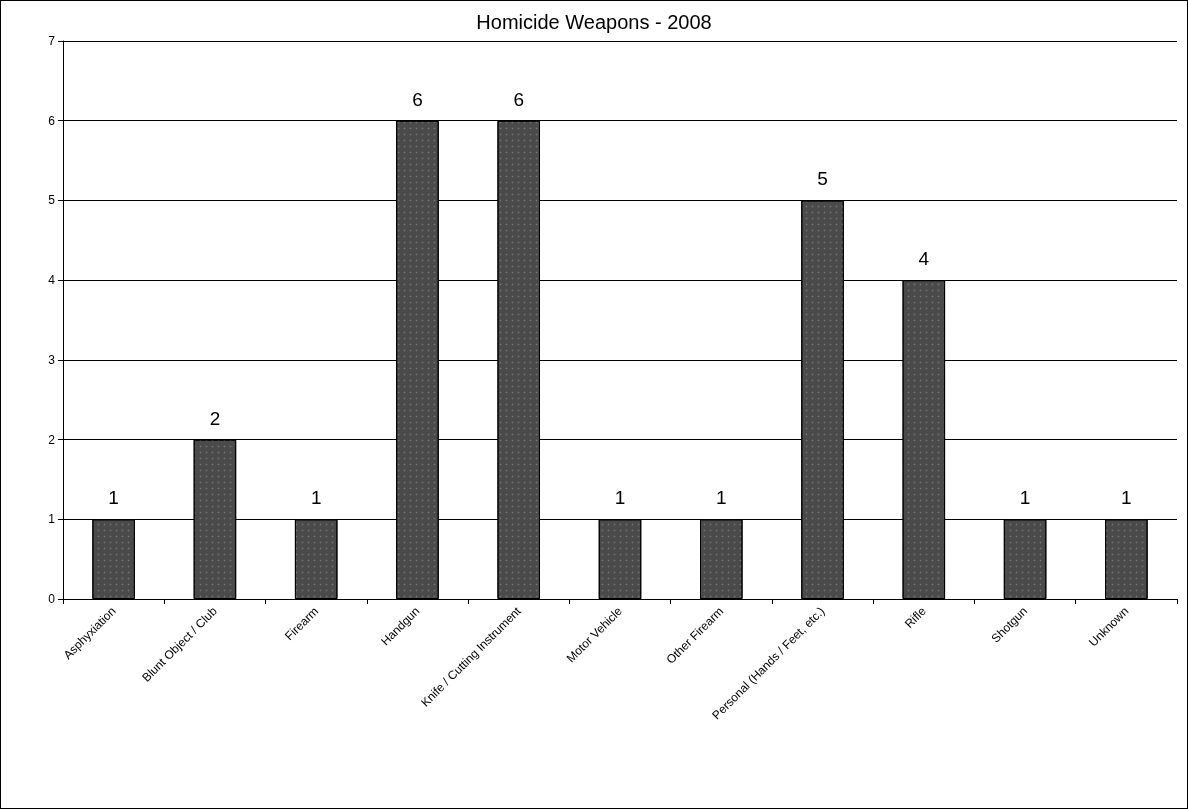 Image resolution: width=1188 pixels, height=809 pixels. What do you see at coordinates (52, 519) in the screenshot?
I see `y-tick-label: 1` at bounding box center [52, 519].